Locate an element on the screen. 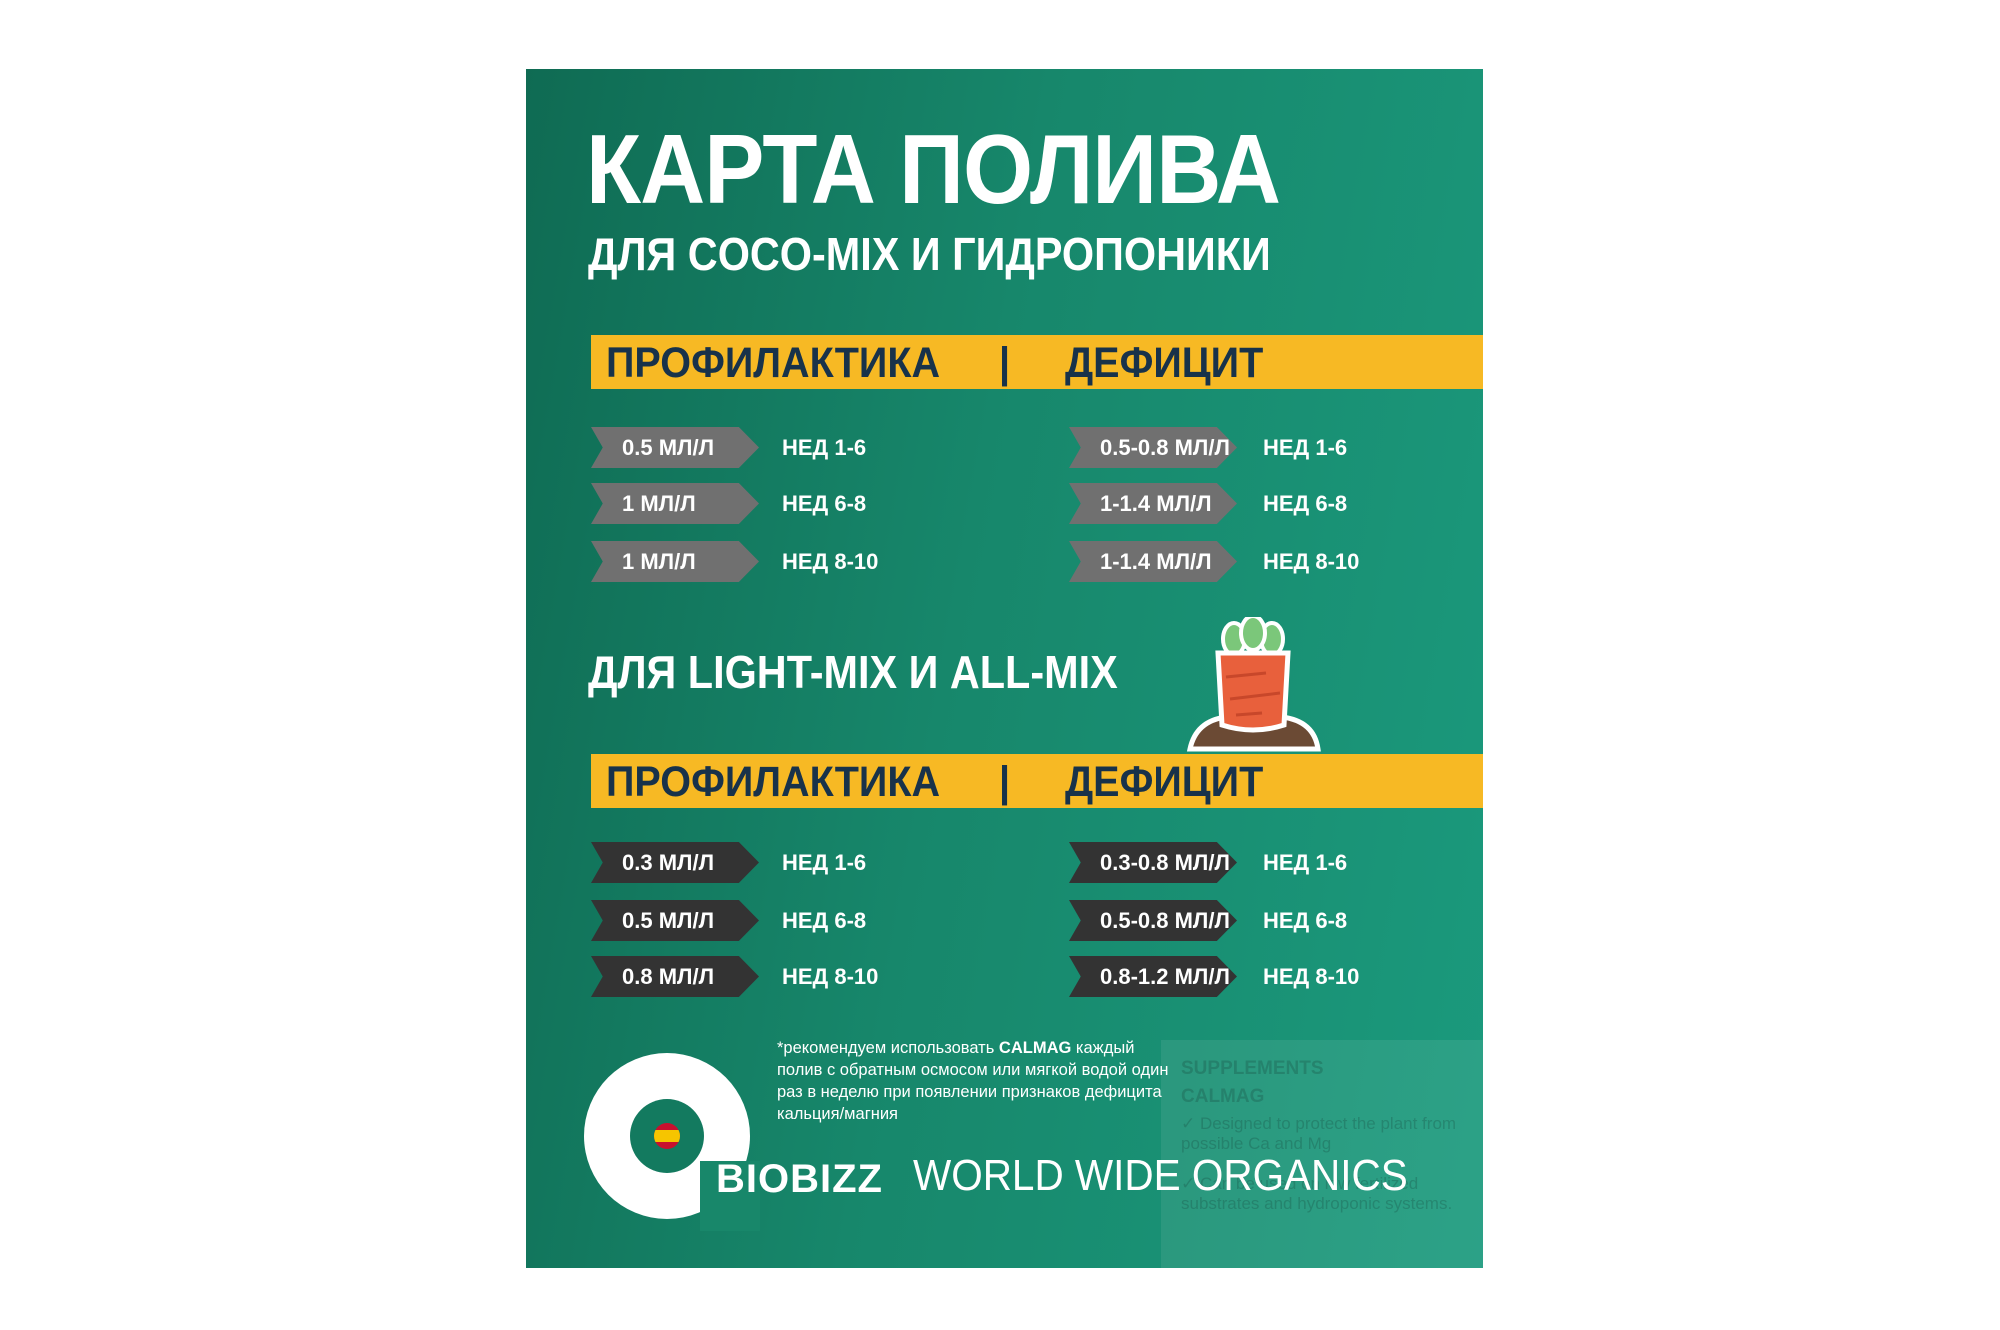 This screenshot has height=1330, width=2000. dose-badge: 0.3-0.8 МЛ/Л is located at coordinates (1153, 862).